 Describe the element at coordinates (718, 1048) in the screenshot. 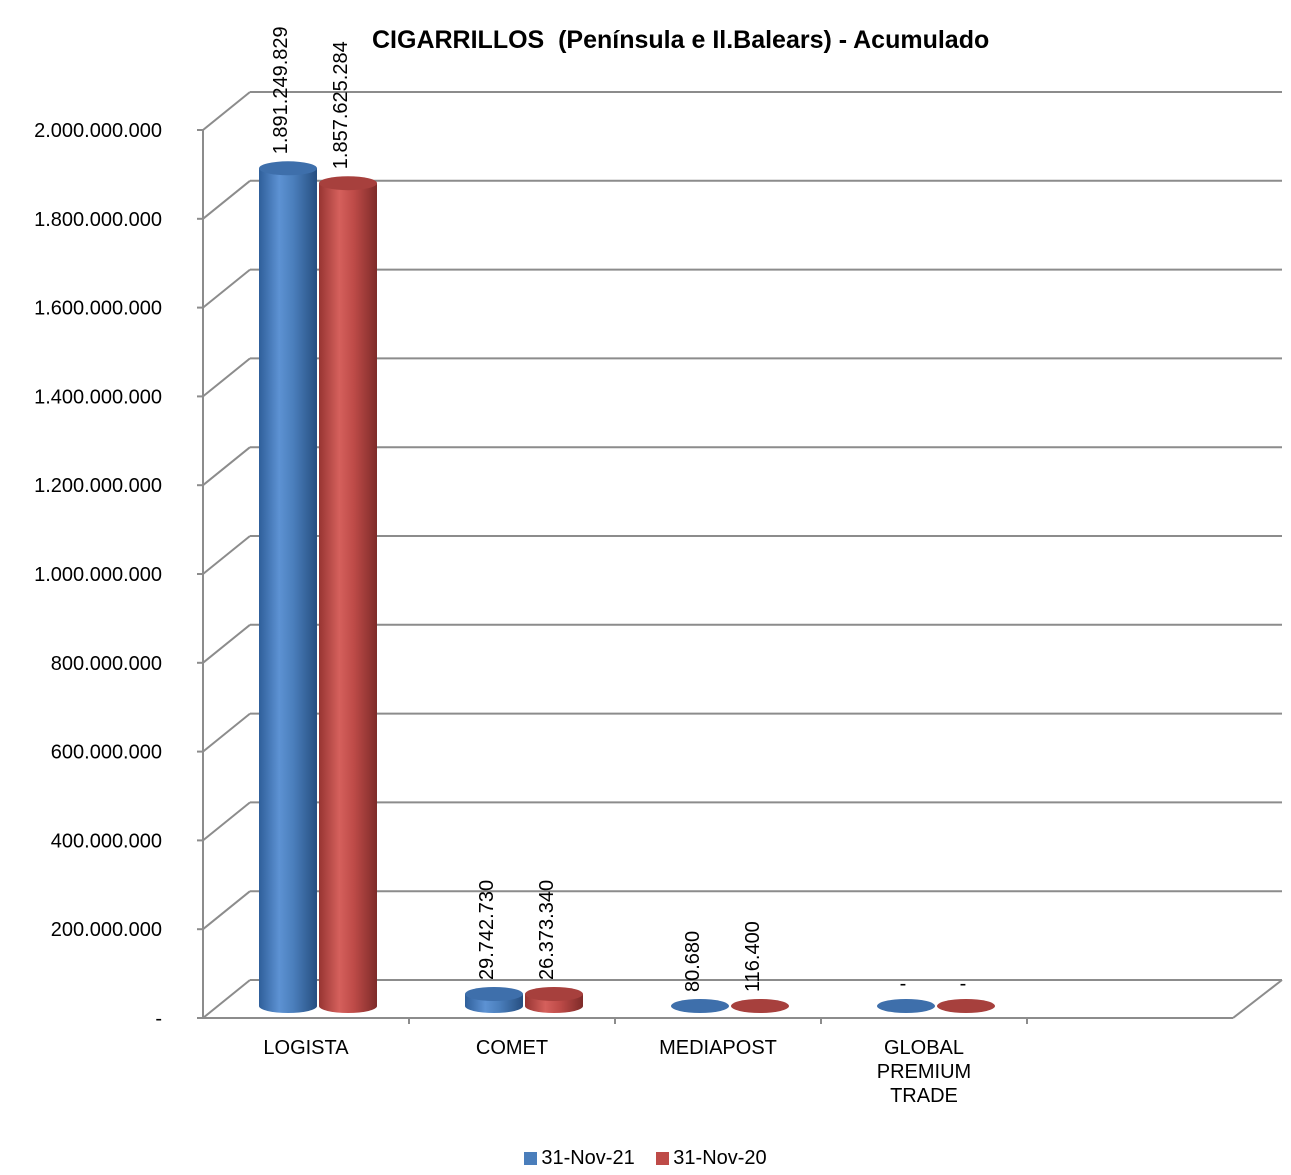

I see `x-tick-label: MEDIAPOST` at that location.